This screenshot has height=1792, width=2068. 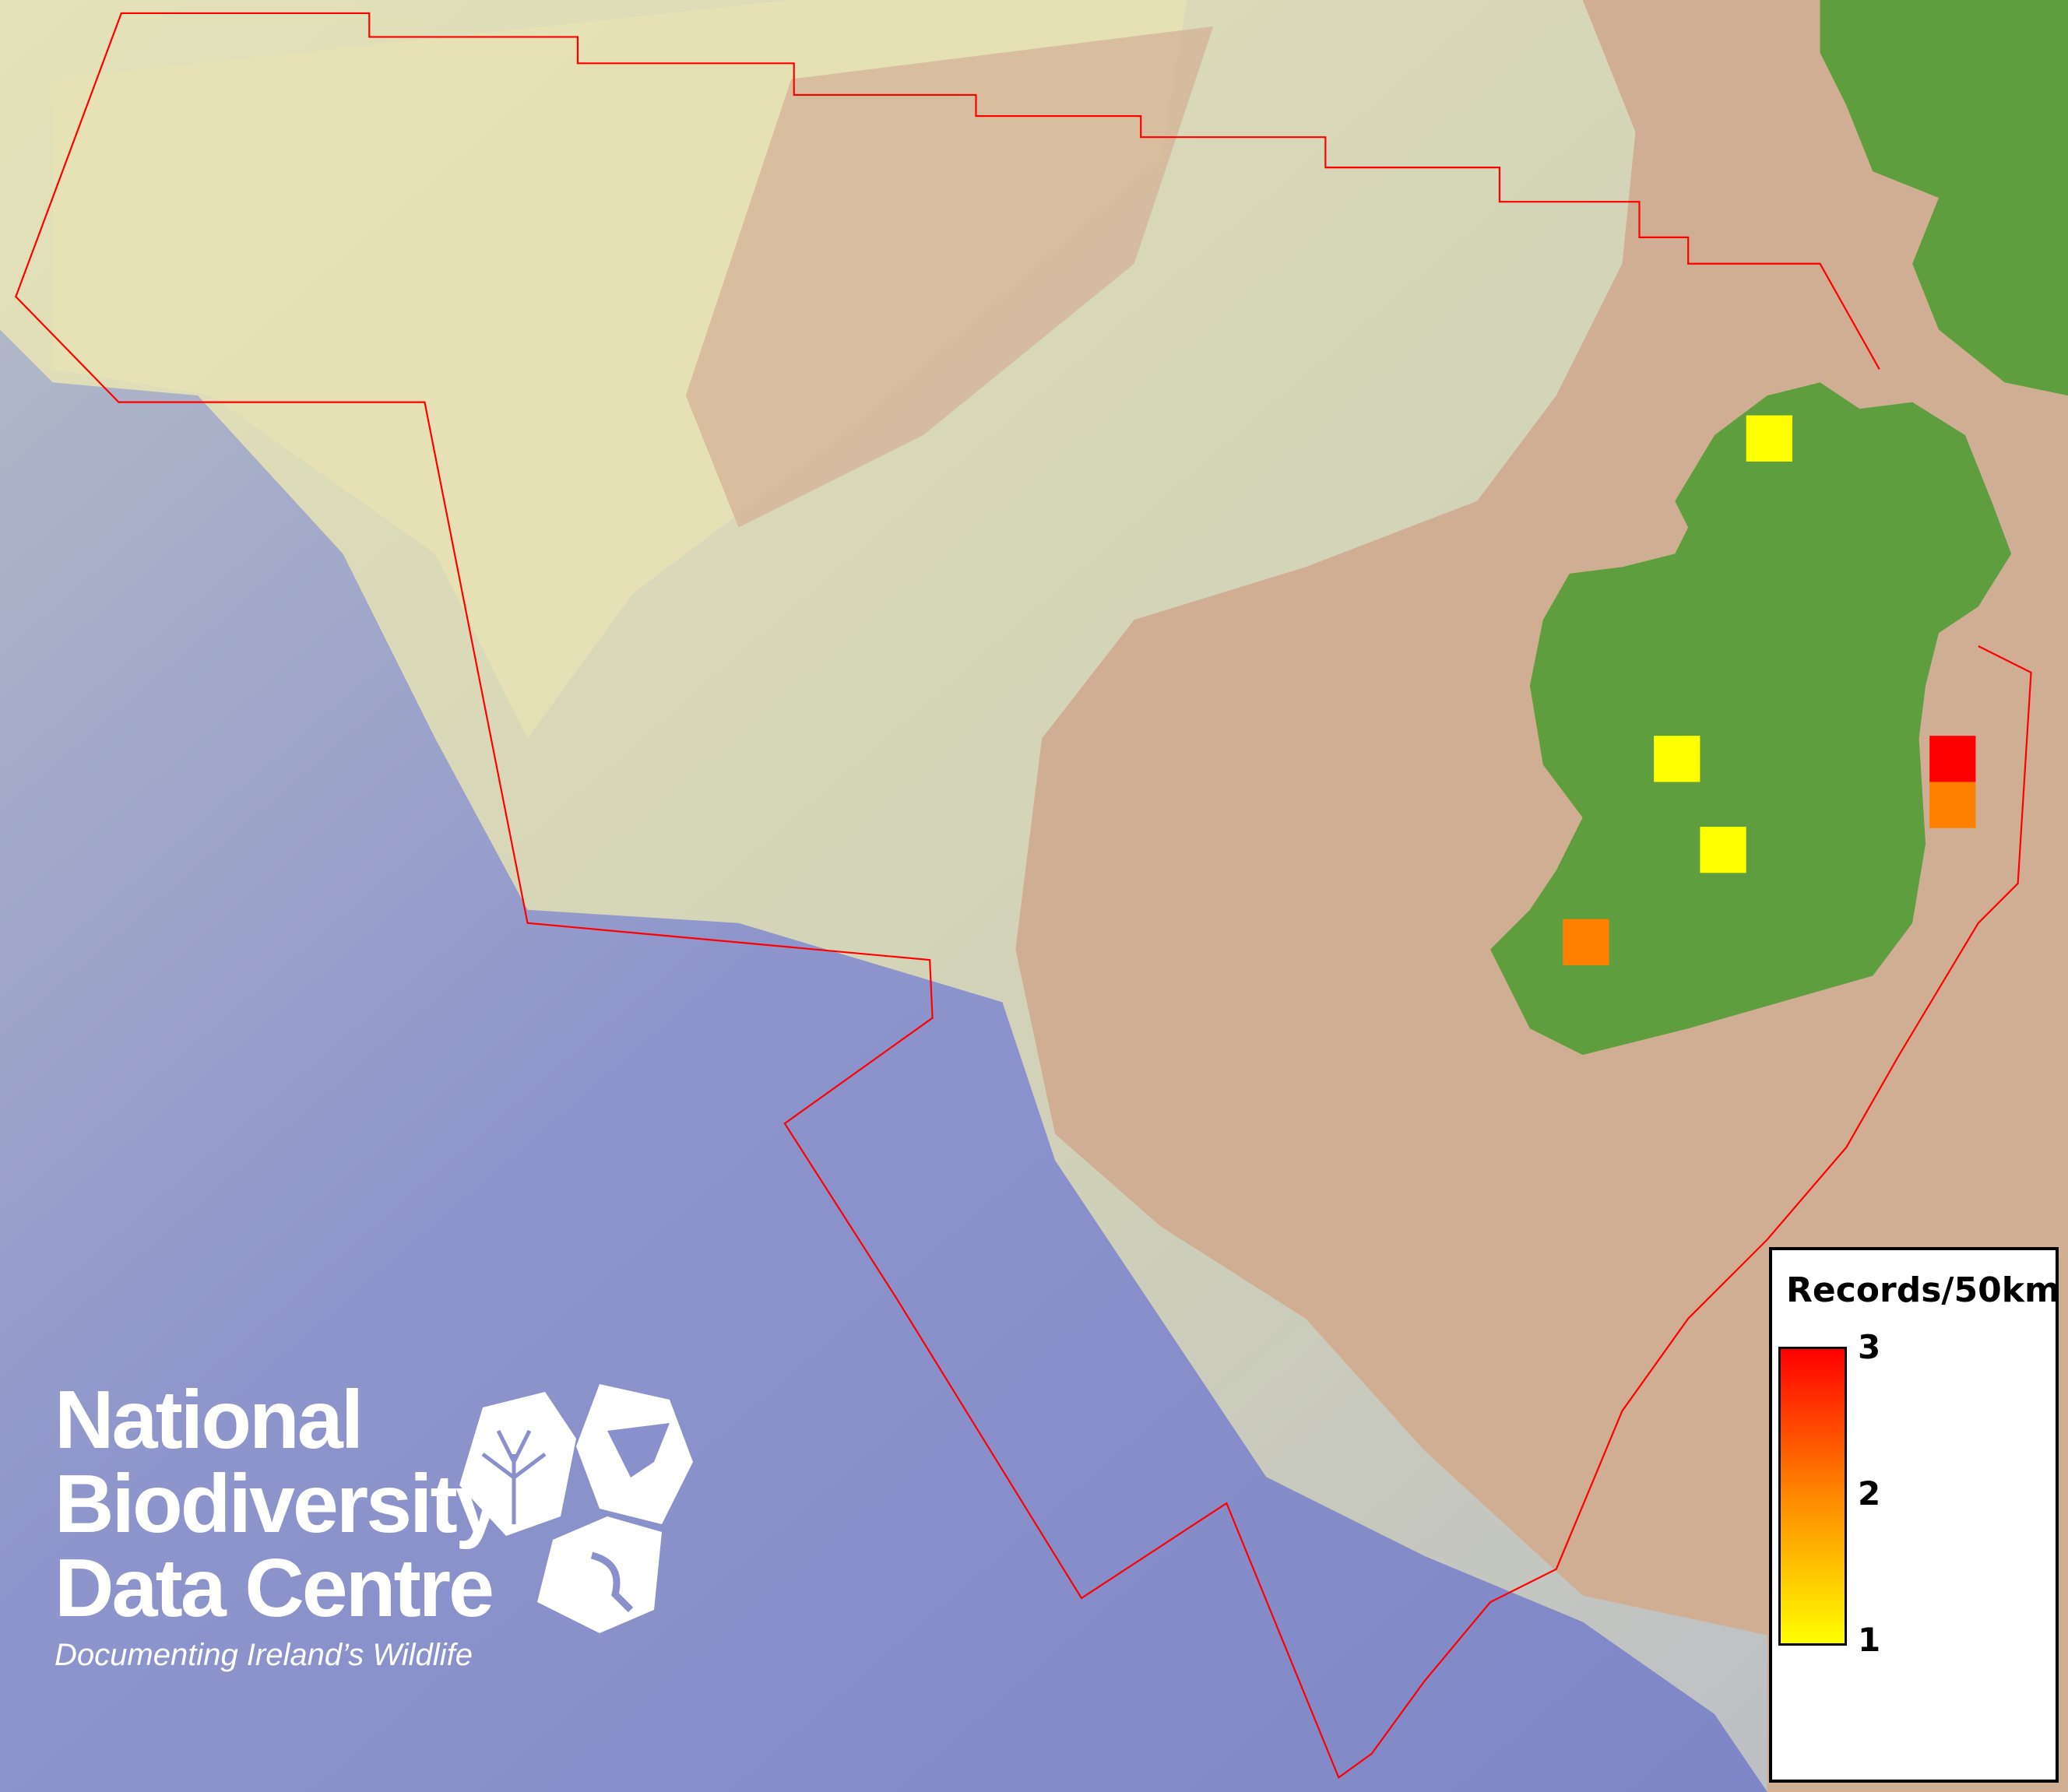 I want to click on logo-line-3: Data Centre, so click(x=274, y=1588).